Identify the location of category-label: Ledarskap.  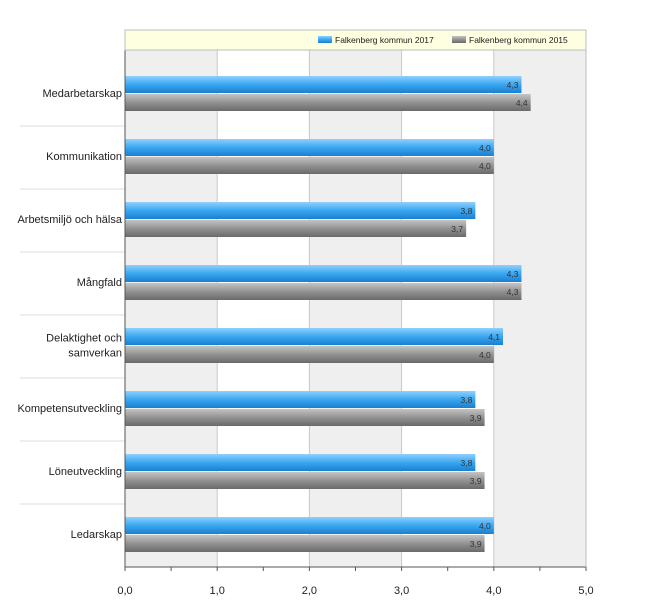
(96, 535).